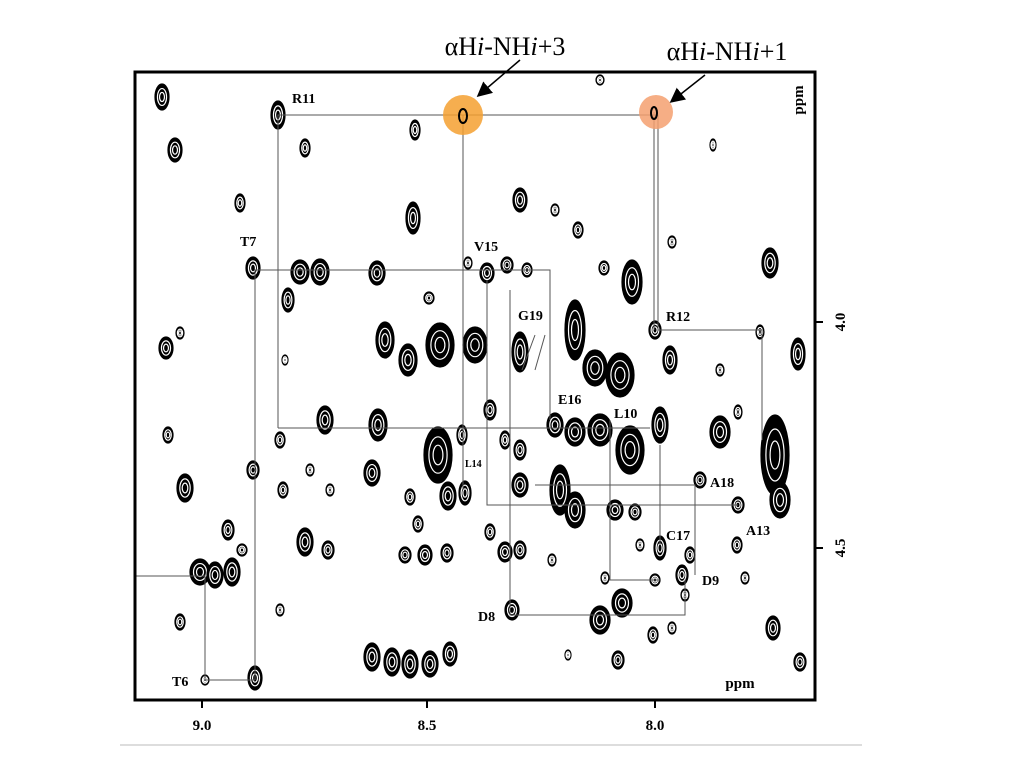 The image size is (1024, 768). Describe the element at coordinates (655, 726) in the screenshot. I see `x-tick-label: 8.0` at that location.